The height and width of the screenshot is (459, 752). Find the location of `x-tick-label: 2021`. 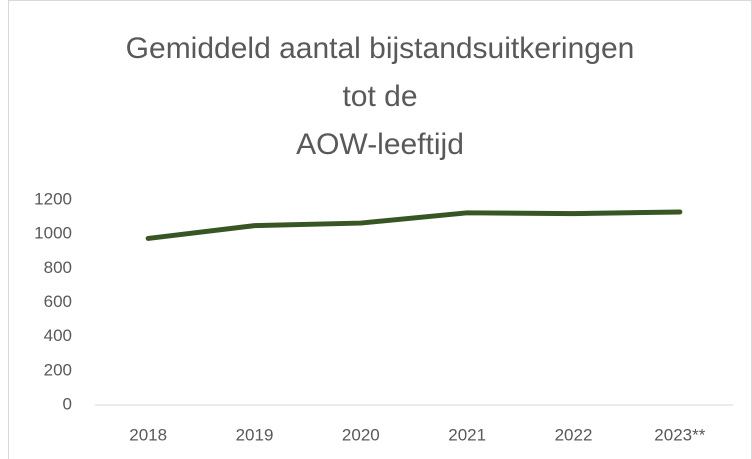

x-tick-label: 2021 is located at coordinates (467, 434).